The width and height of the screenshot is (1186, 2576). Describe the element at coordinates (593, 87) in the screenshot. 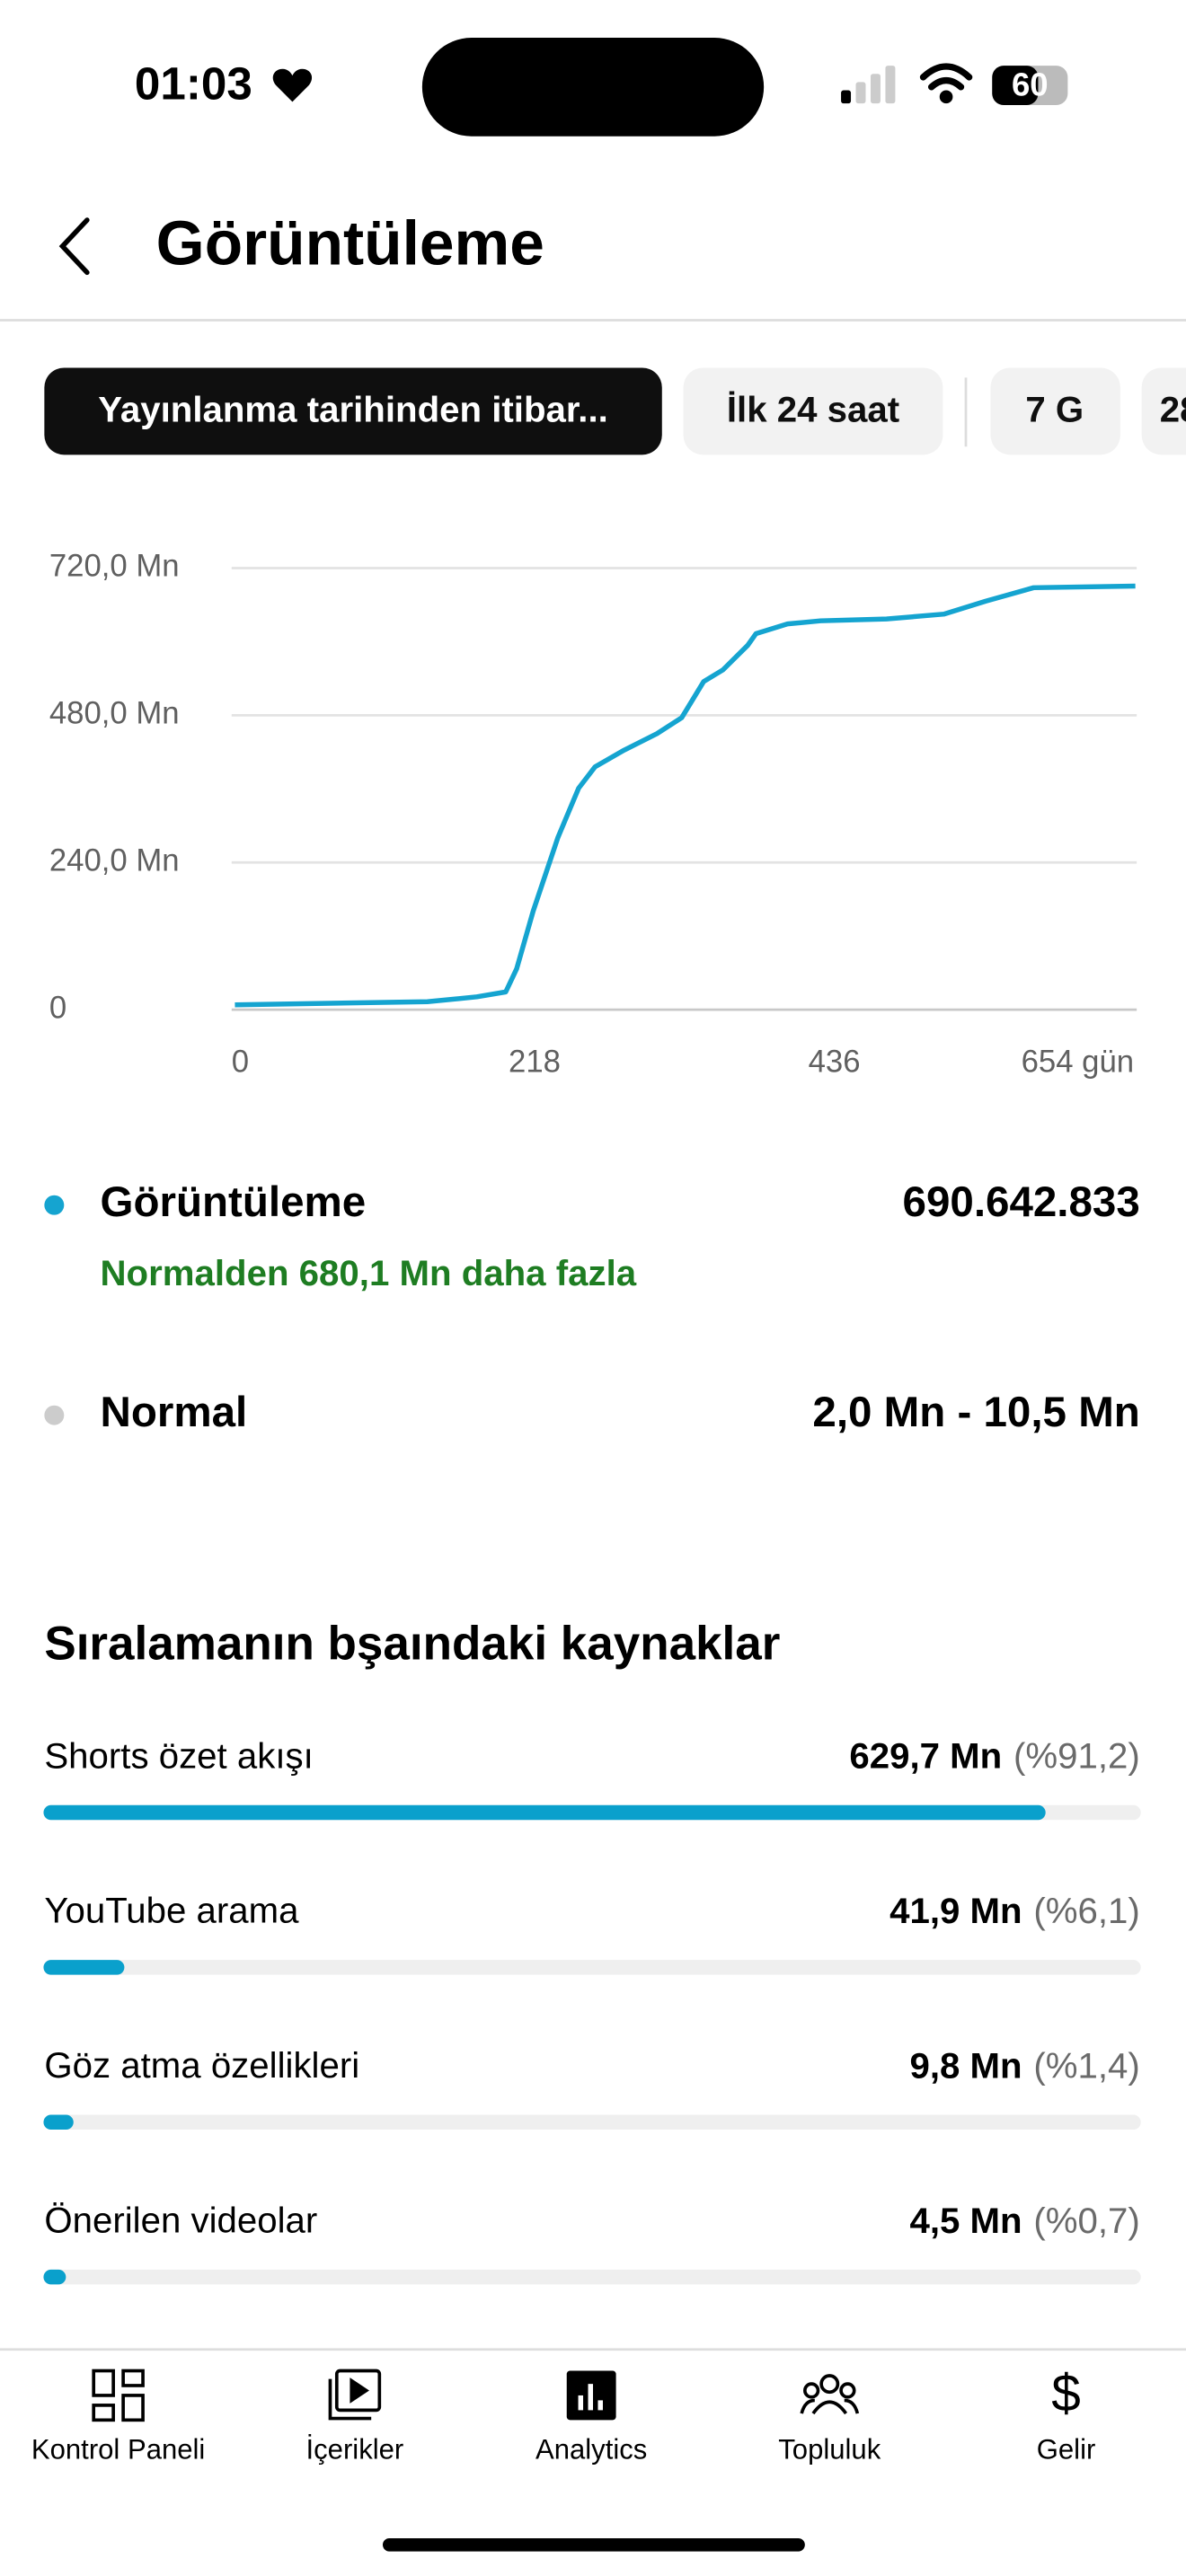

I see `dynamic-island` at that location.